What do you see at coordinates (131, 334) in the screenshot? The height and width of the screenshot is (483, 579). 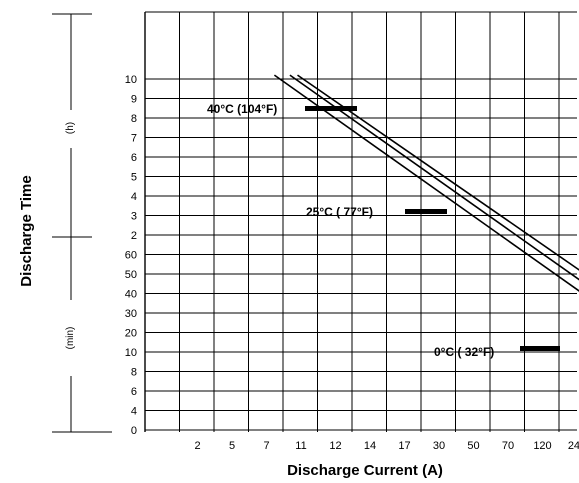 I see `y-tick-label: 20` at bounding box center [131, 334].